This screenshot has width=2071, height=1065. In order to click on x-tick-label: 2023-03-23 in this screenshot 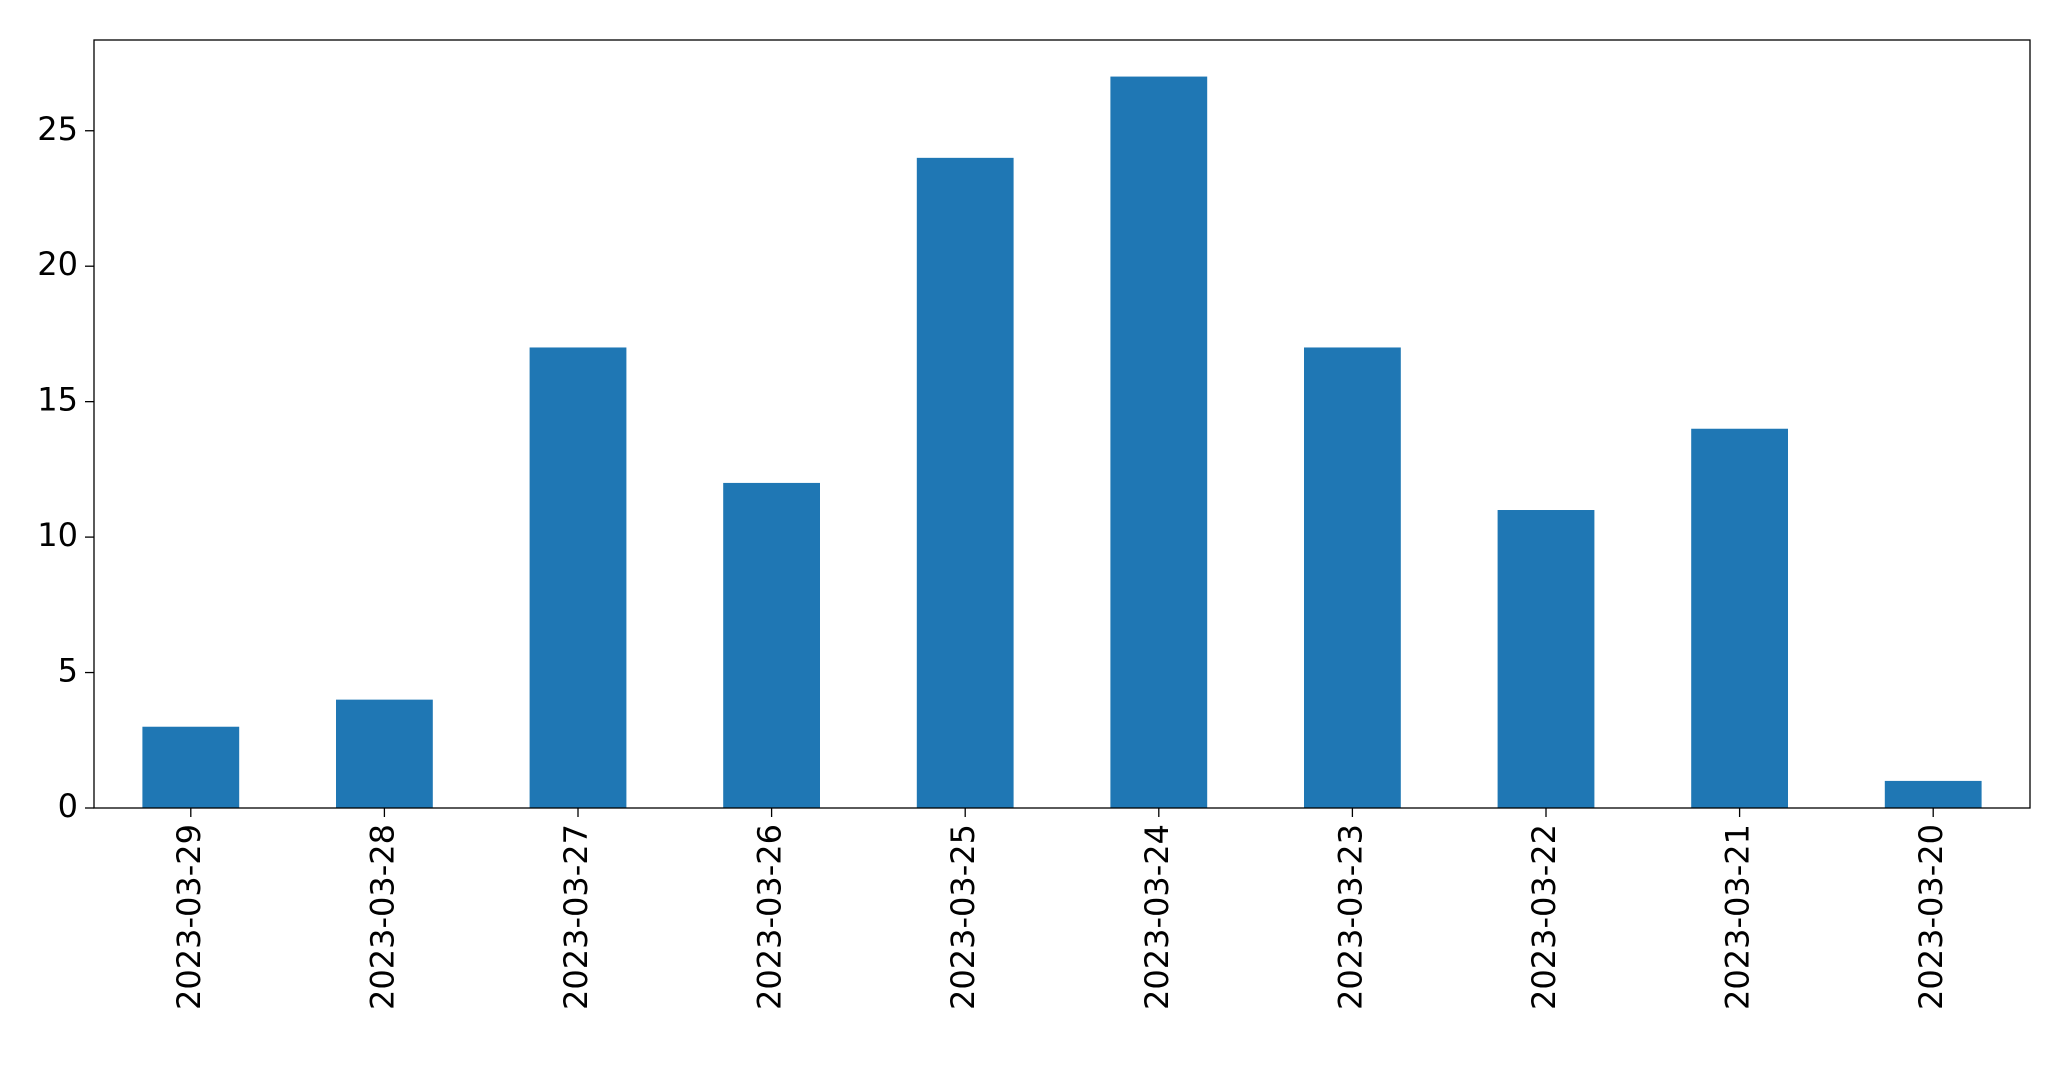, I will do `click(1350, 917)`.